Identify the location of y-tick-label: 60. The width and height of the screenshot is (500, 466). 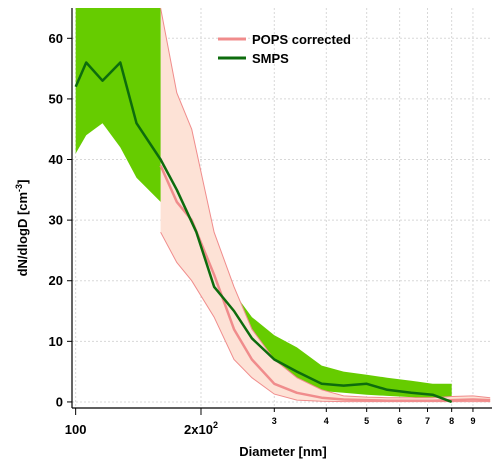
(56, 38).